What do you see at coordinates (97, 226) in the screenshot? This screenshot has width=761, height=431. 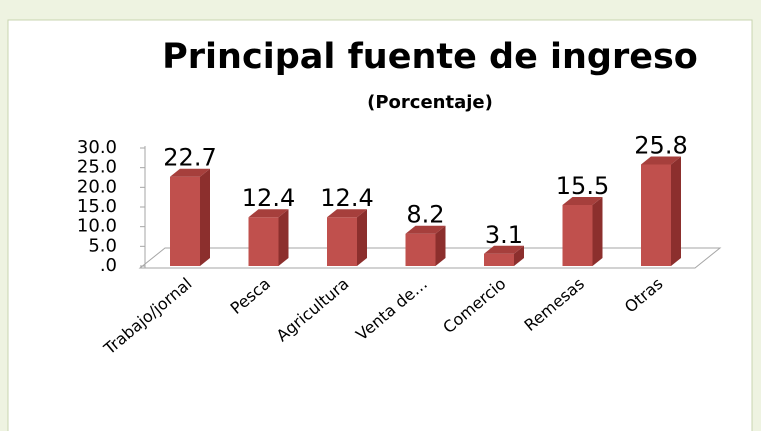 I see `y-tick-label: 10.0` at bounding box center [97, 226].